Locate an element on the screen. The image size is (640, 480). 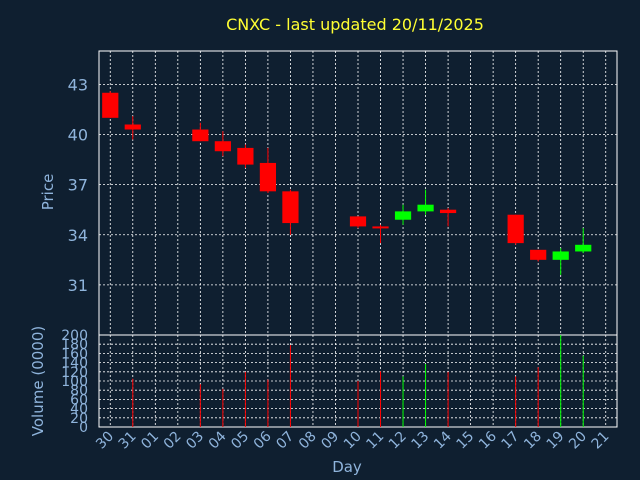
volume-tick-label: 80 is located at coordinates (79, 391).